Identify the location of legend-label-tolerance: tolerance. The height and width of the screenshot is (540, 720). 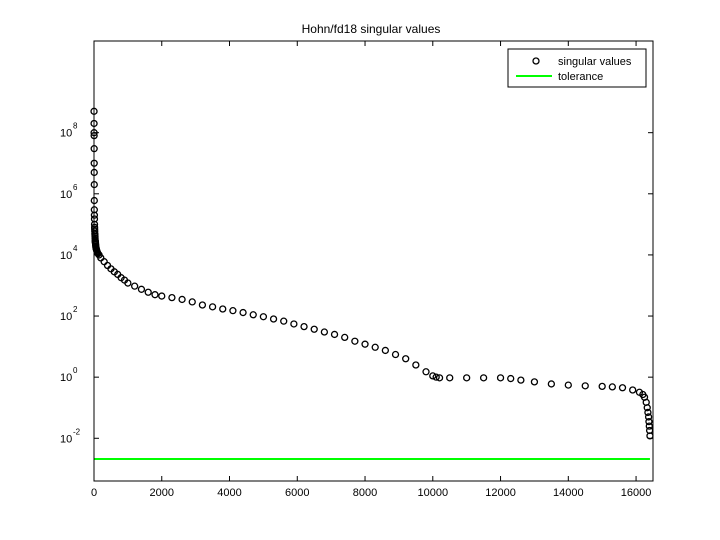
(580, 77).